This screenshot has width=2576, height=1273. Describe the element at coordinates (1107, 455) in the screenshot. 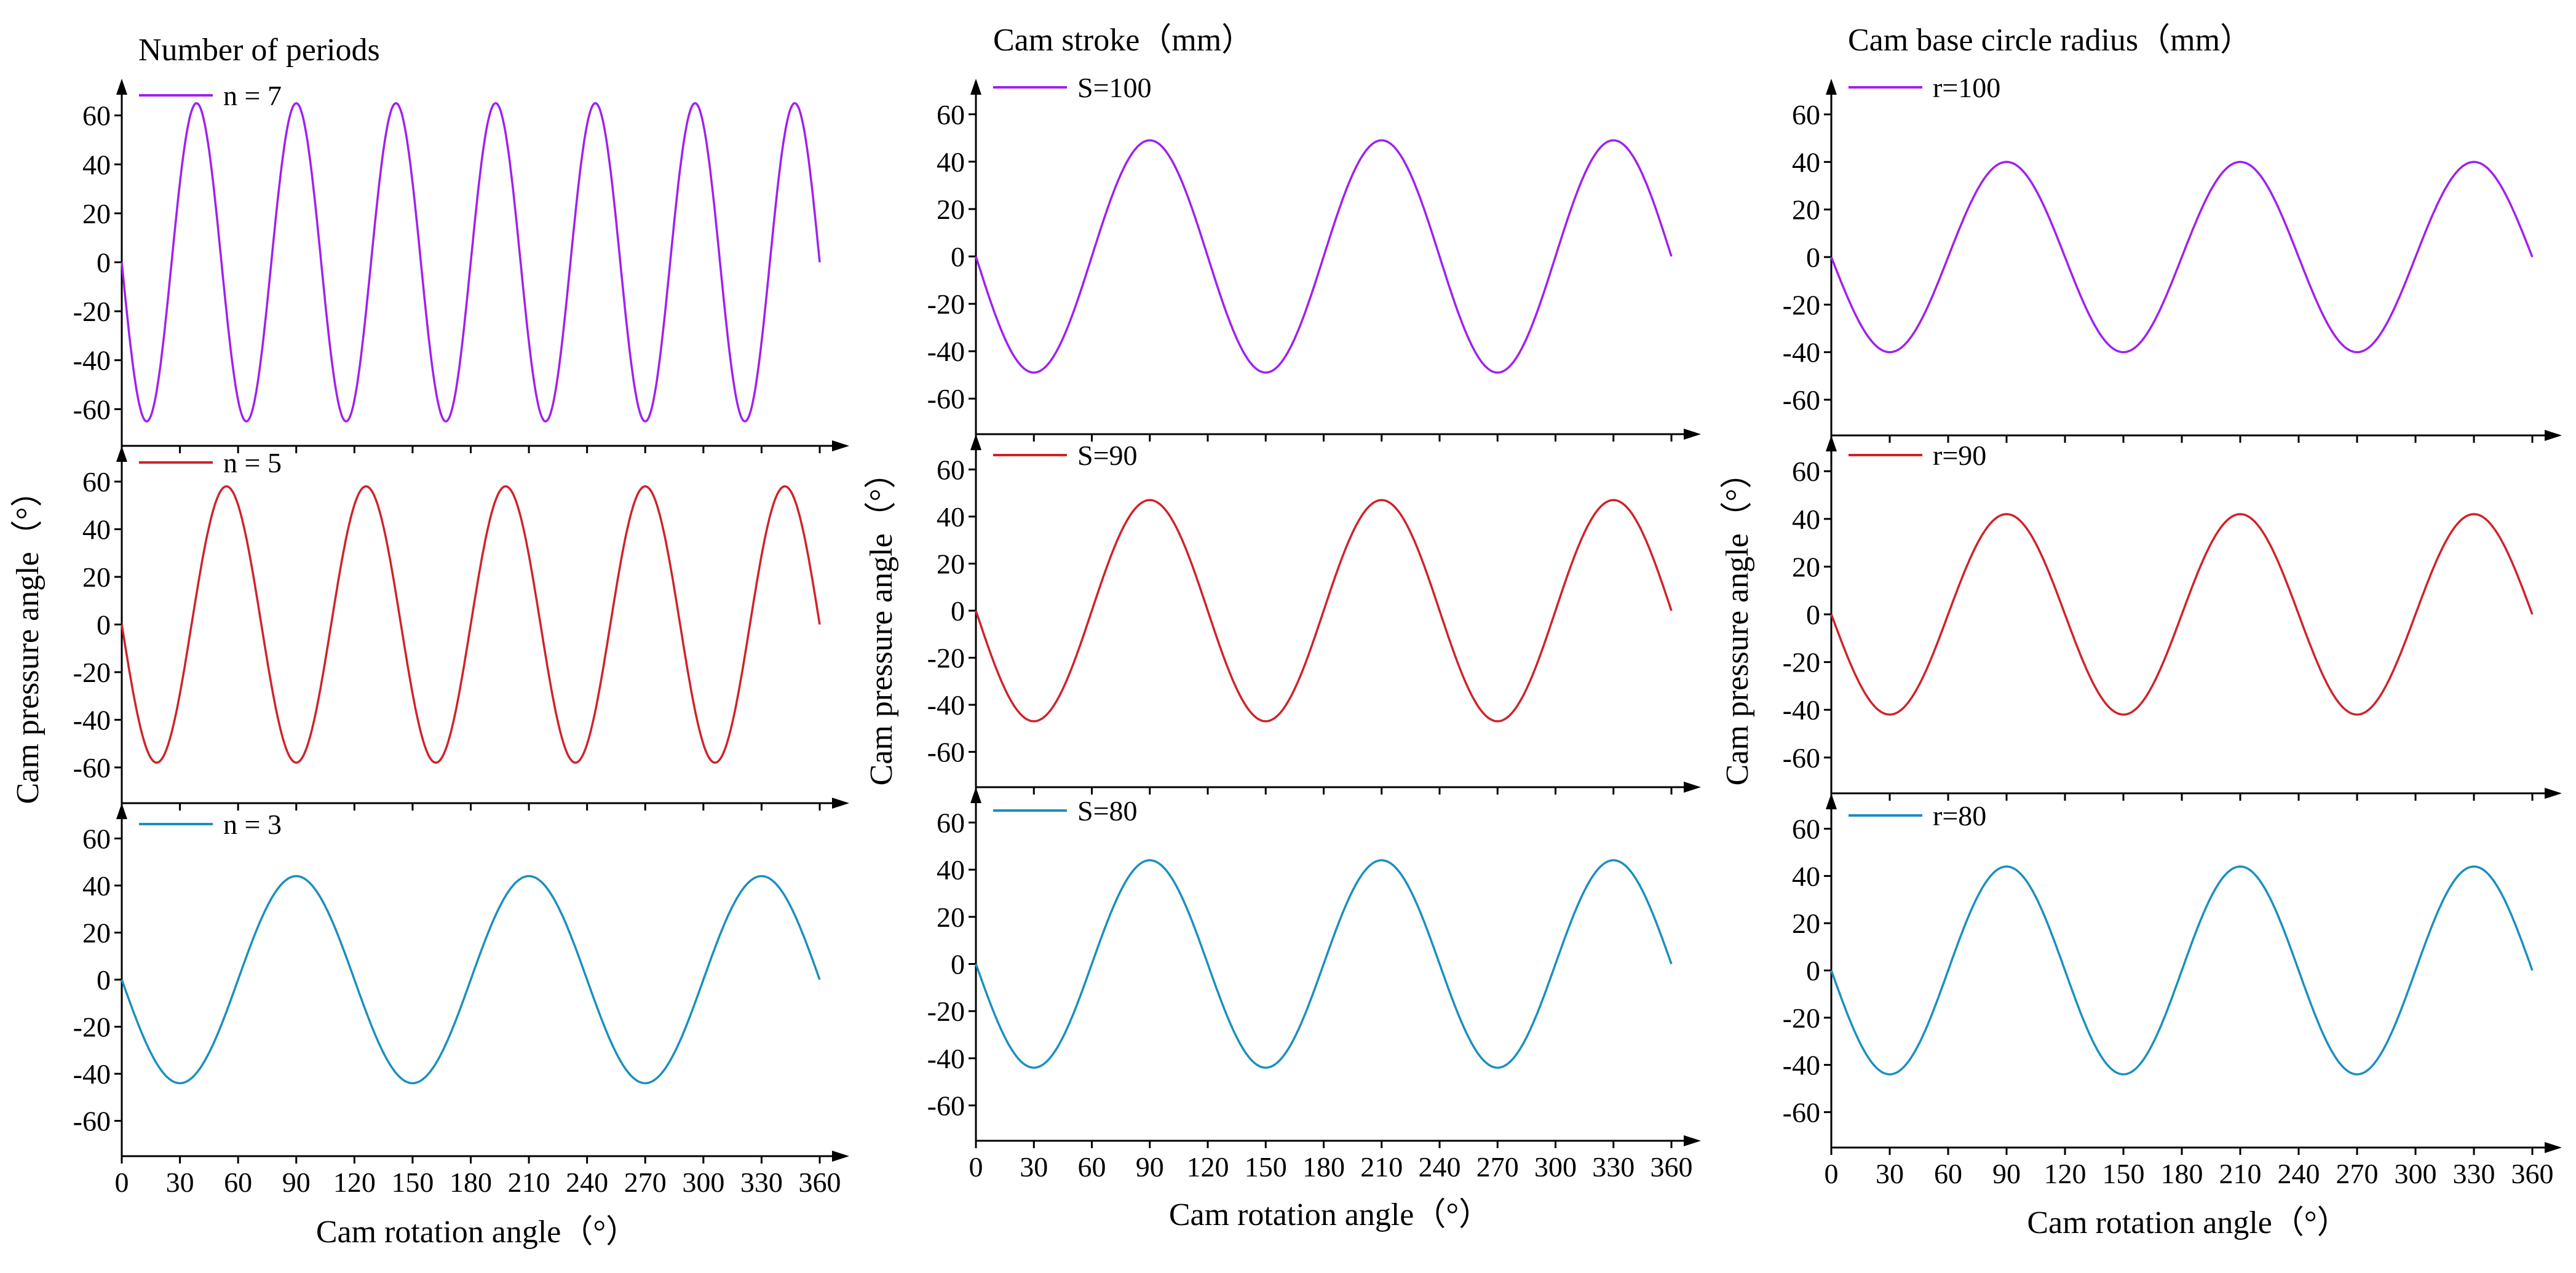

I see `legend-label: S=90` at that location.